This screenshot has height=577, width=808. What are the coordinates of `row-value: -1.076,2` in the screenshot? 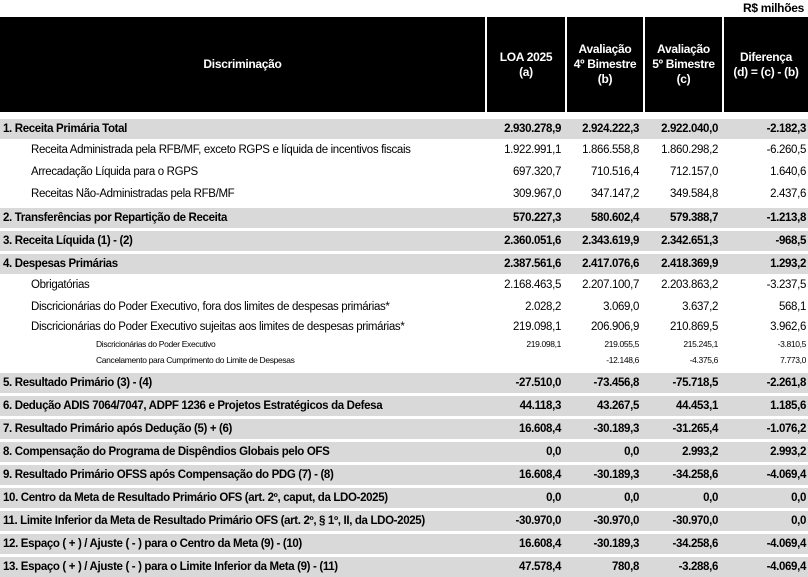 It's located at (786, 429).